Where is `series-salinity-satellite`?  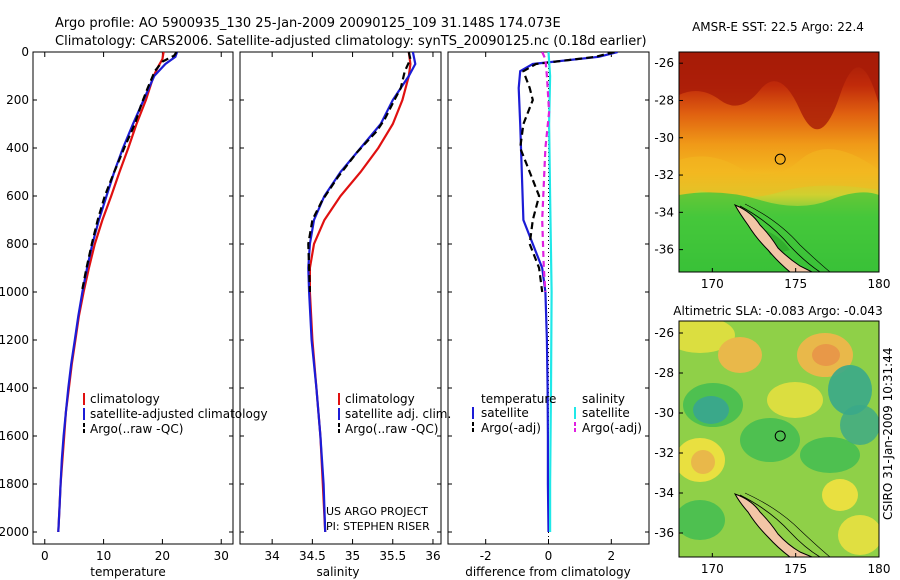
series-salinity-satellite is located at coordinates (550, 292).